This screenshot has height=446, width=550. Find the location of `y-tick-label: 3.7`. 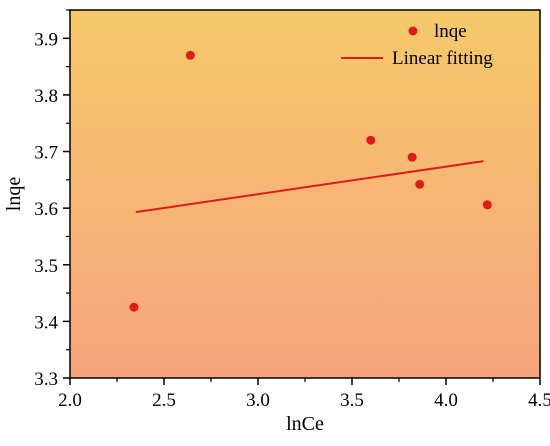

y-tick-label: 3.7 is located at coordinates (46, 153).